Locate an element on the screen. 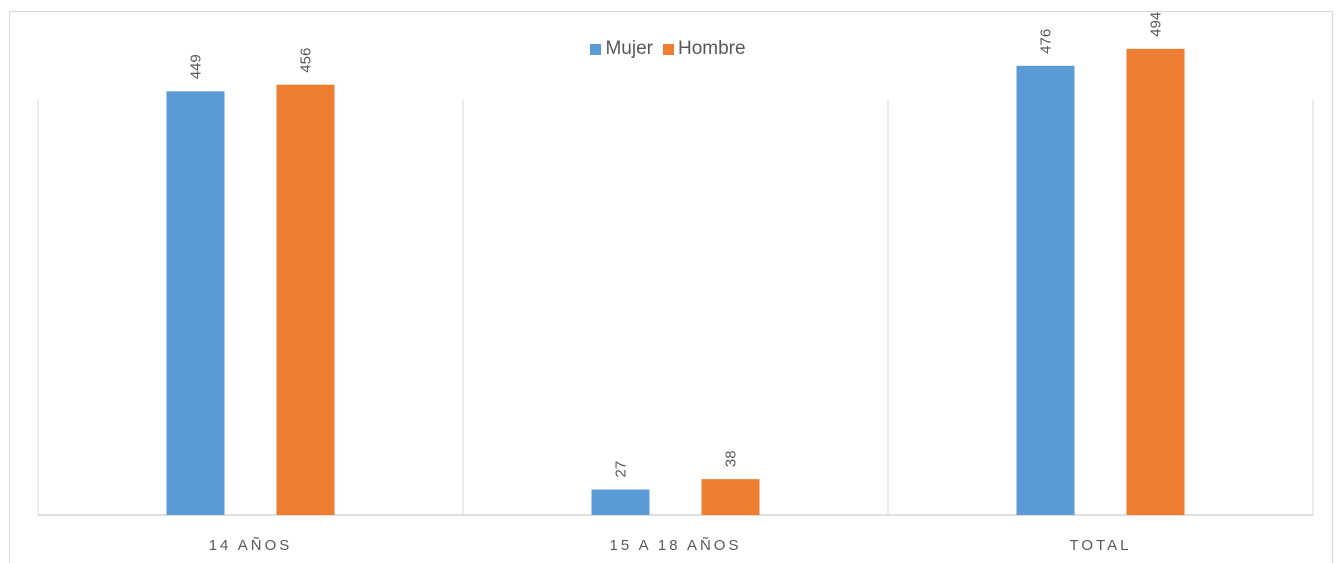 This screenshot has width=1336, height=563. legend-swatch-mujer is located at coordinates (596, 49).